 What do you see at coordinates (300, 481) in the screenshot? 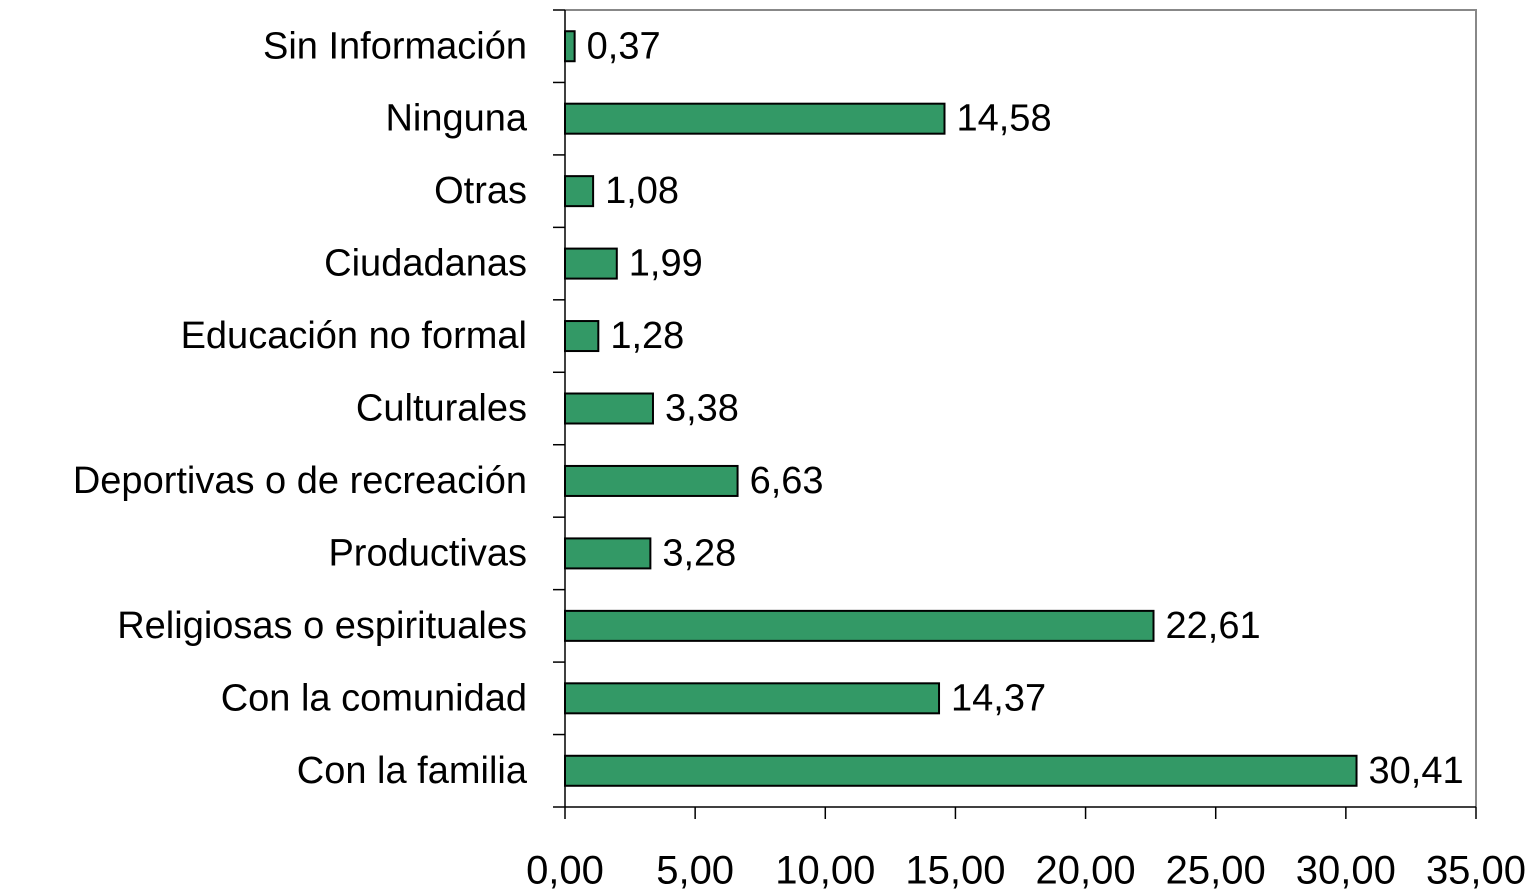
I see `category-label: Deportivas o de recreación` at bounding box center [300, 481].